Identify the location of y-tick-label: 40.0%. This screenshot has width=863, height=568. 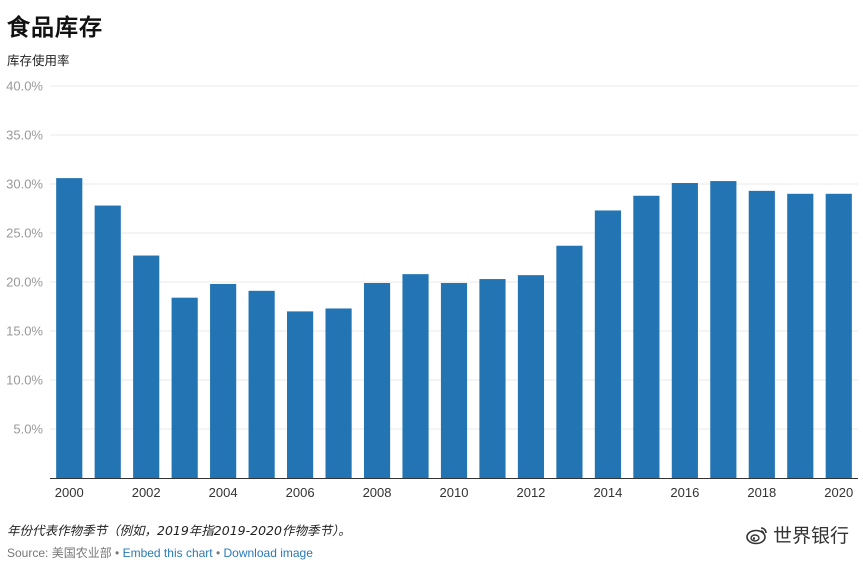
(24, 86).